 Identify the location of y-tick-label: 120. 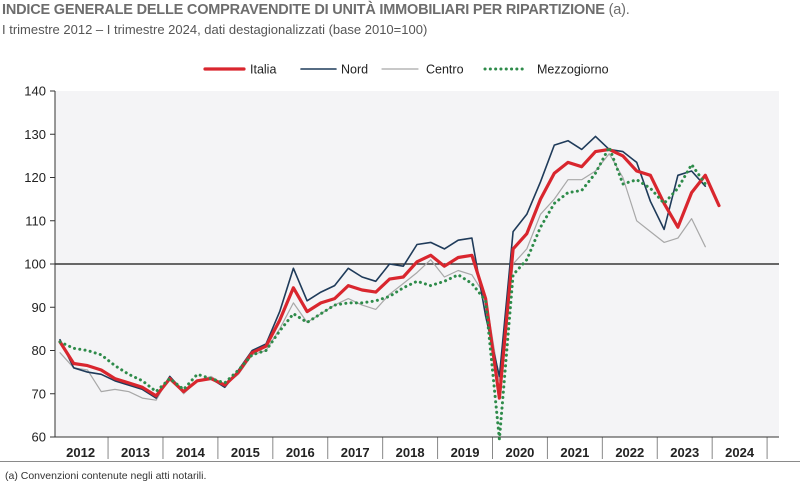
(35, 177).